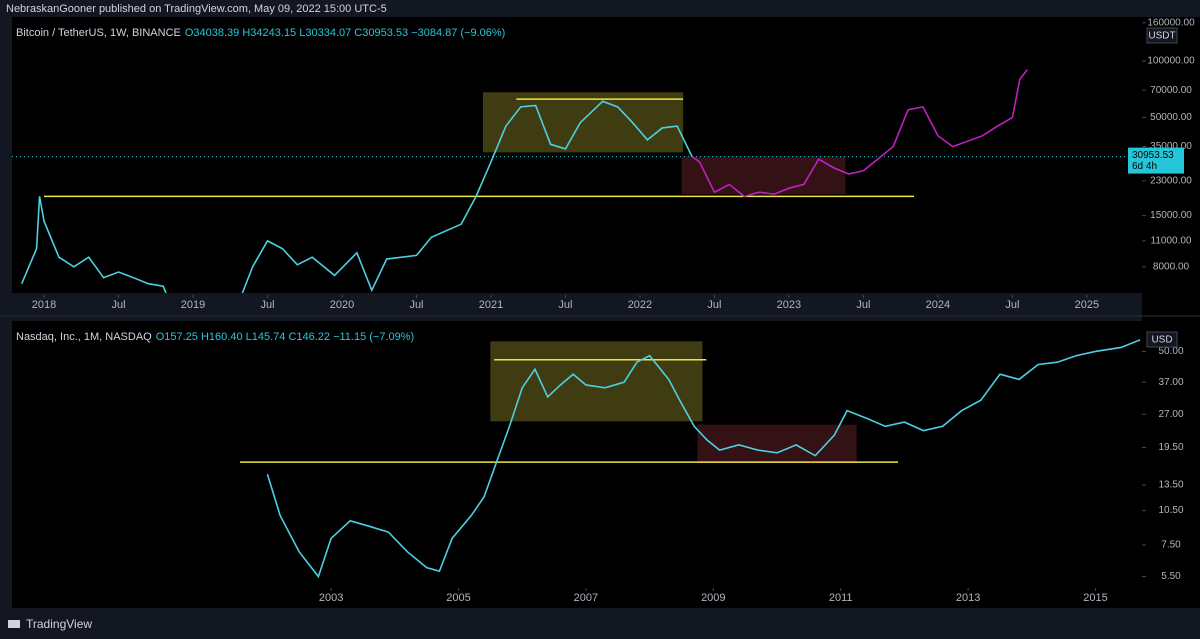  I want to click on x-tick-label: 2021, so click(491, 305).